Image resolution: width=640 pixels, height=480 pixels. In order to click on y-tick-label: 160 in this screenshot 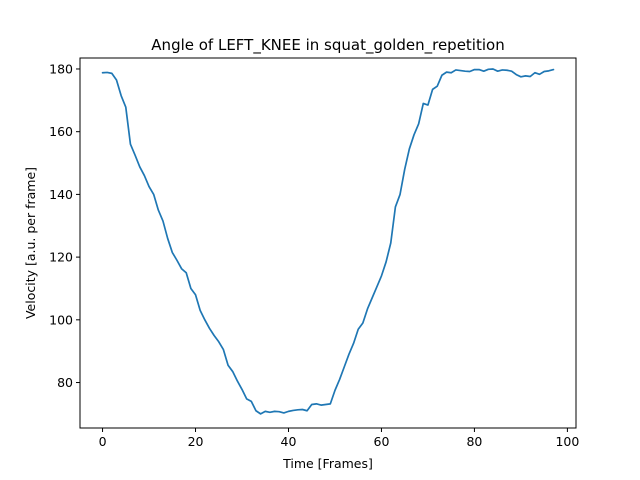, I will do `click(61, 131)`.